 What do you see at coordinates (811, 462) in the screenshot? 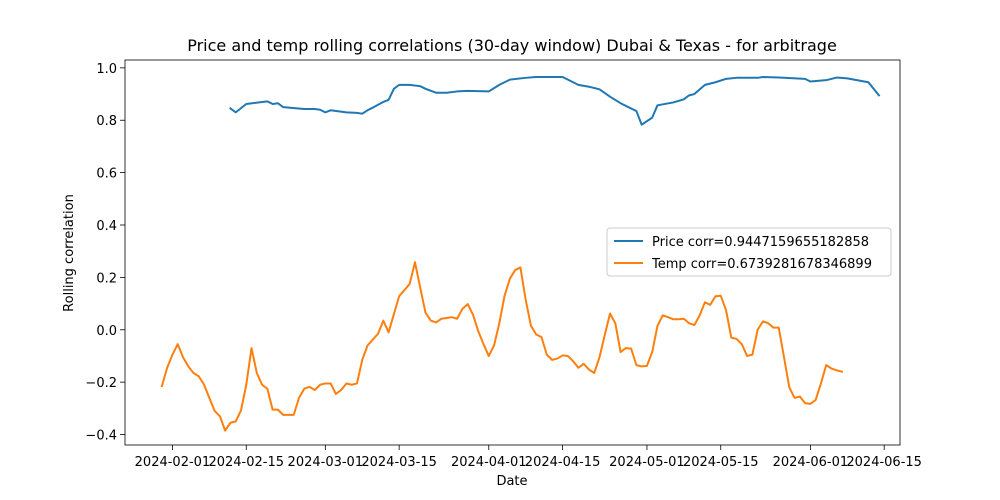
I see `x-tick-label: 2024-06-01` at bounding box center [811, 462].